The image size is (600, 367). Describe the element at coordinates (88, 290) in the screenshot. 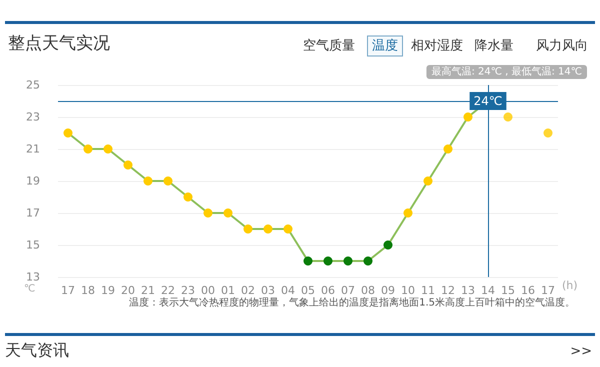

I see `x-tick-label: 18` at that location.